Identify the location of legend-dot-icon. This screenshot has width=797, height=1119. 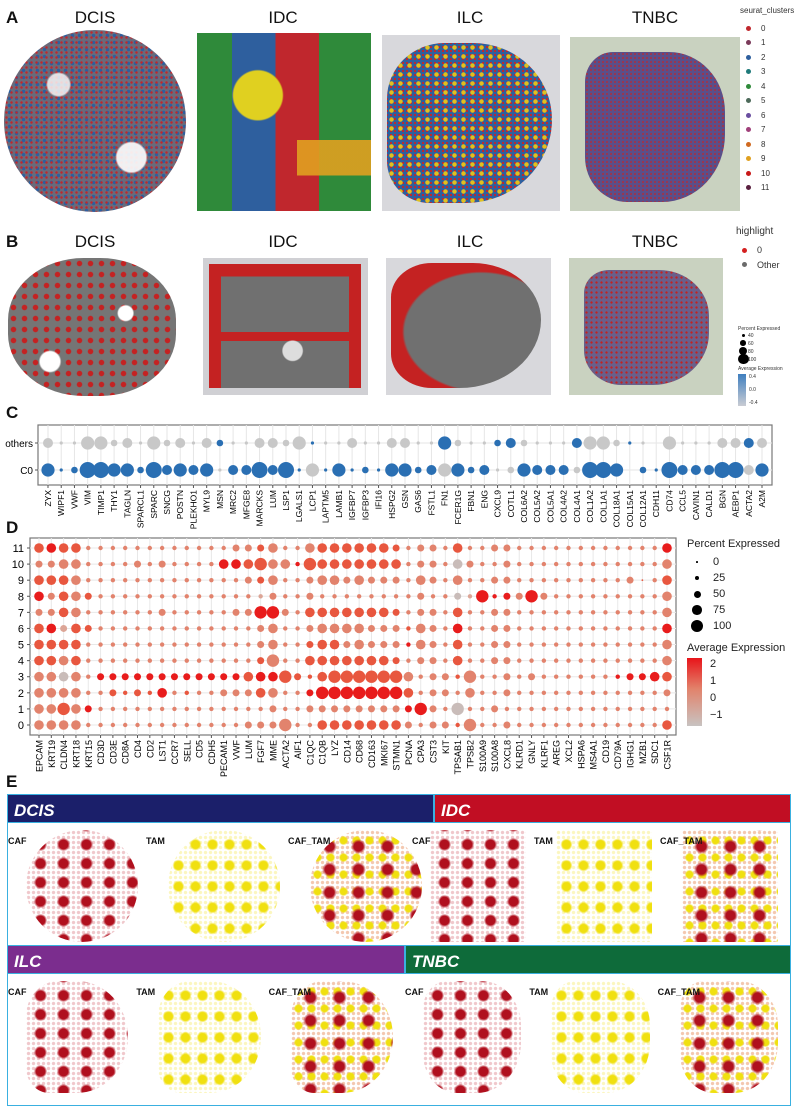
(748, 159).